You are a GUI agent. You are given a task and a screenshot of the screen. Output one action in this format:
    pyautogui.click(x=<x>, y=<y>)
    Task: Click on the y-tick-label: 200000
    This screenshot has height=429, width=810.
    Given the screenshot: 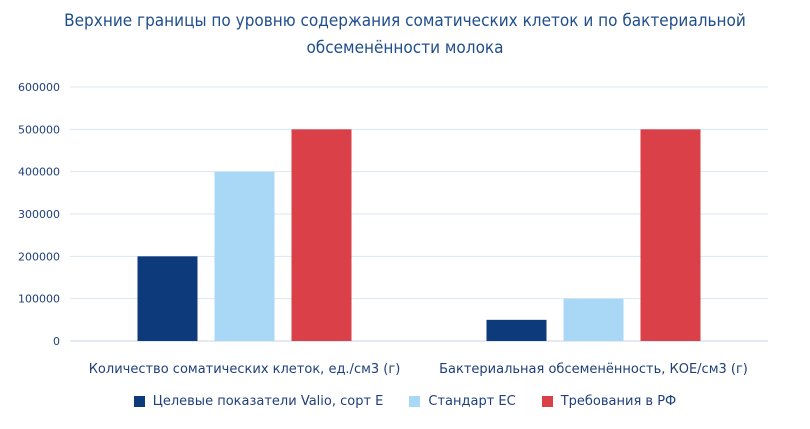 What is the action you would take?
    pyautogui.click(x=39, y=256)
    